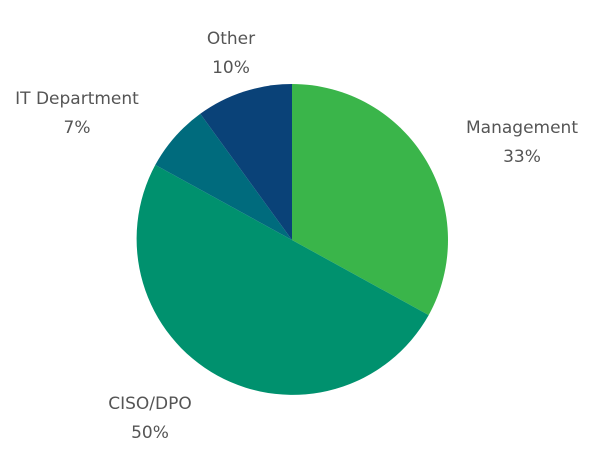  What do you see at coordinates (231, 39) in the screenshot?
I see `slice-name-other: Other` at bounding box center [231, 39].